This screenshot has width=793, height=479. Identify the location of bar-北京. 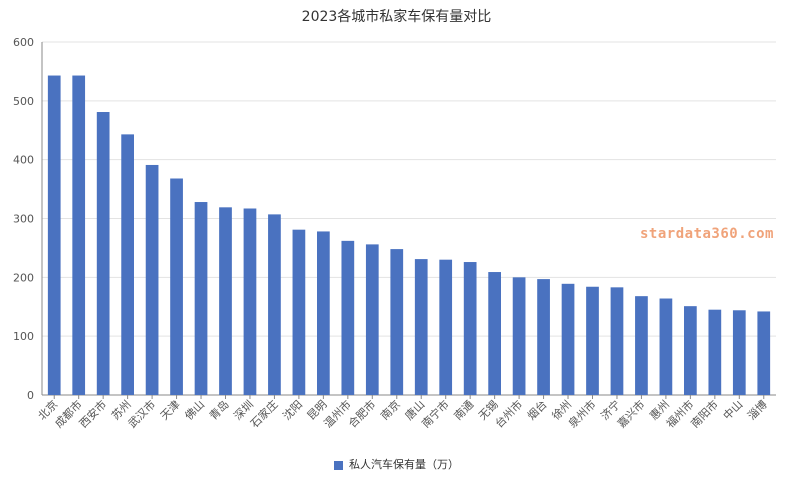
(54, 235).